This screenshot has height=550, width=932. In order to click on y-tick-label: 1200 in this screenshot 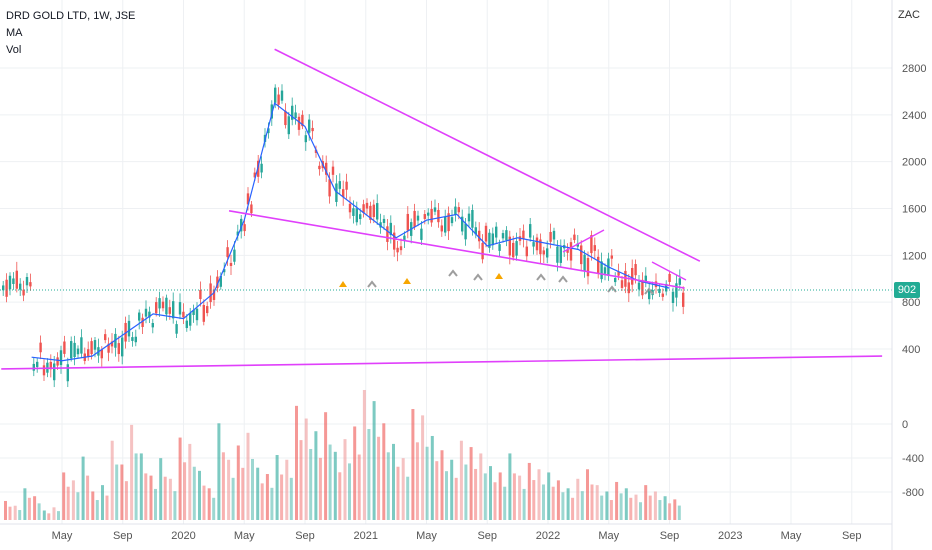, I will do `click(914, 256)`.